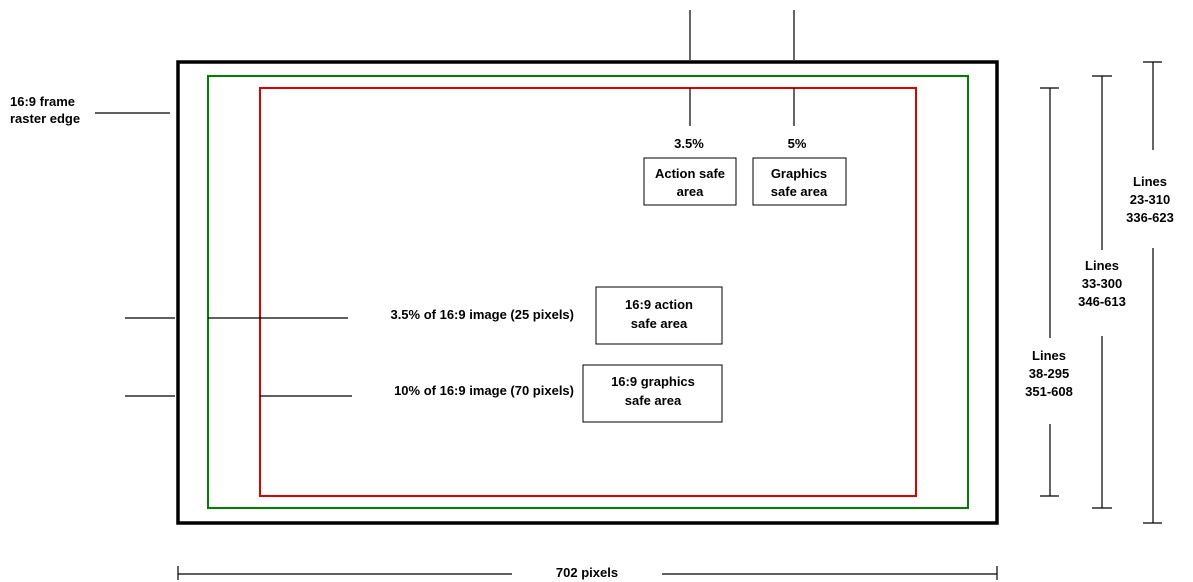  Describe the element at coordinates (587, 572) in the screenshot. I see `width-label: 702 pixels` at that location.